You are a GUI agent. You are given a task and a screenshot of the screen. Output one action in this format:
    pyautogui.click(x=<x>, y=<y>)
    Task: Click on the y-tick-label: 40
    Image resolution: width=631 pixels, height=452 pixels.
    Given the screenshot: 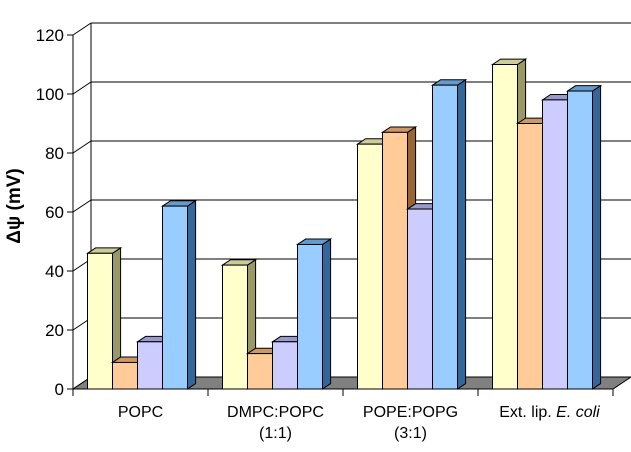 What is the action you would take?
    pyautogui.click(x=54, y=271)
    